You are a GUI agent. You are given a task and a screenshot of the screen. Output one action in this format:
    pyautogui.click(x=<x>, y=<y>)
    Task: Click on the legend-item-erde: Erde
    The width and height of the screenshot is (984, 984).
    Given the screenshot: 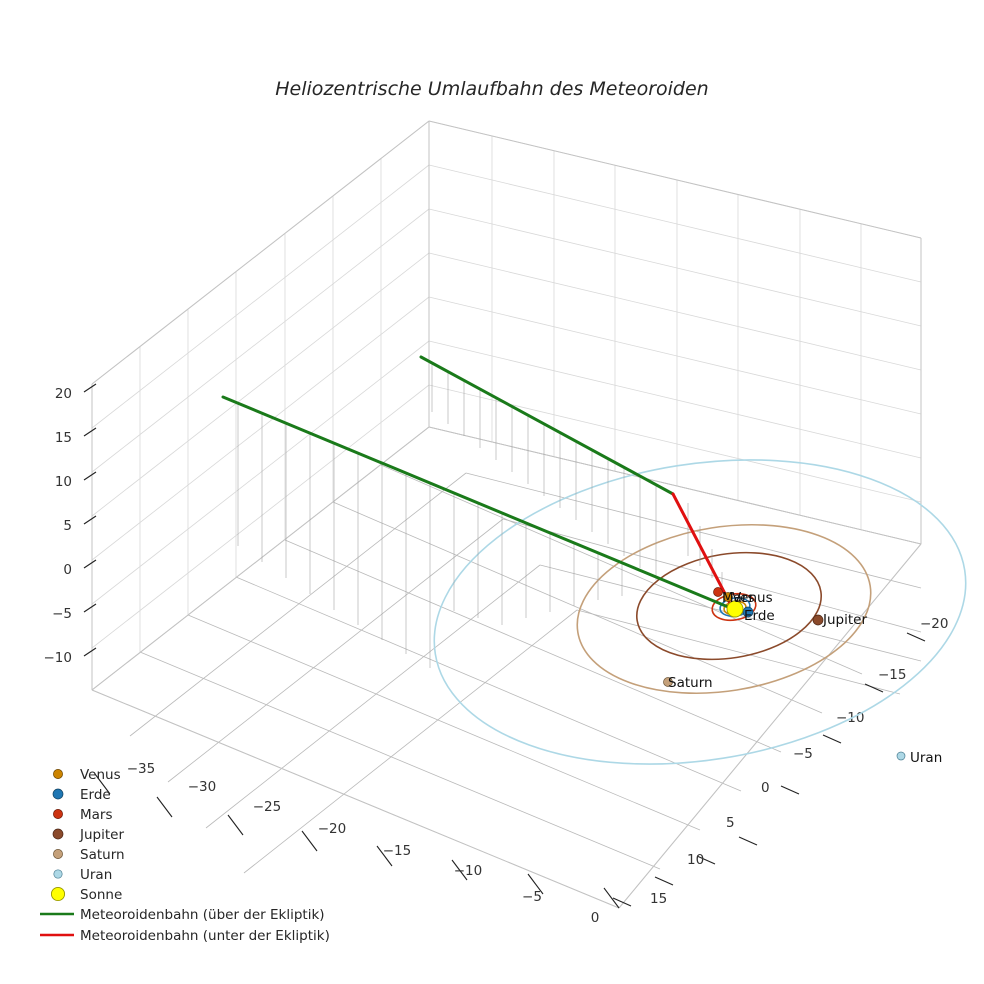 What is the action you would take?
    pyautogui.click(x=81, y=795)
    